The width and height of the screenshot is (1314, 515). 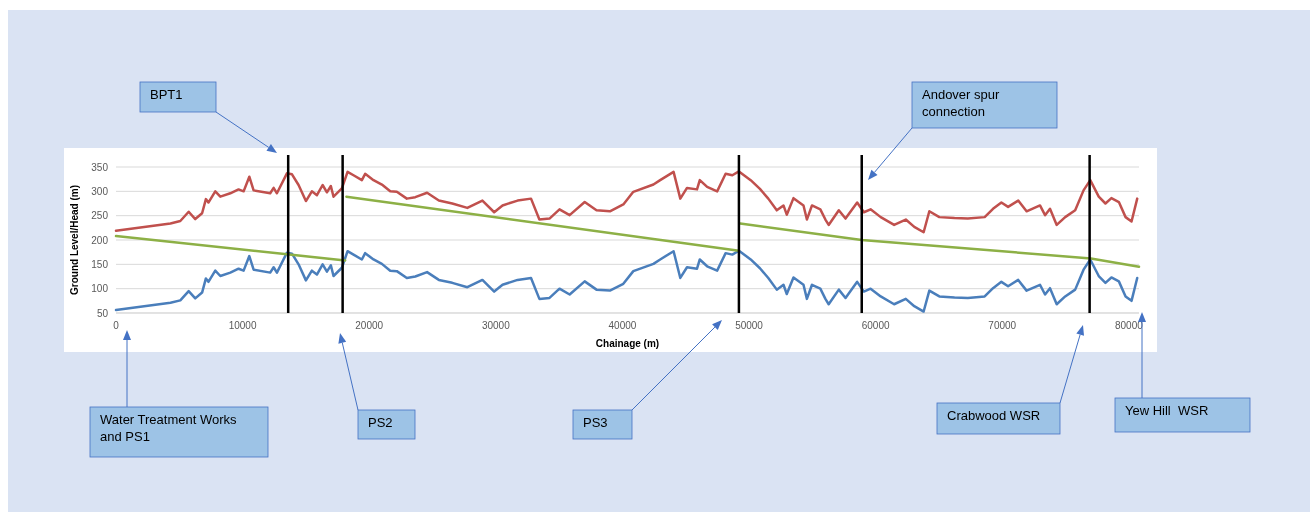 What do you see at coordinates (116, 325) in the screenshot?
I see `x-tick-label: 0` at bounding box center [116, 325].